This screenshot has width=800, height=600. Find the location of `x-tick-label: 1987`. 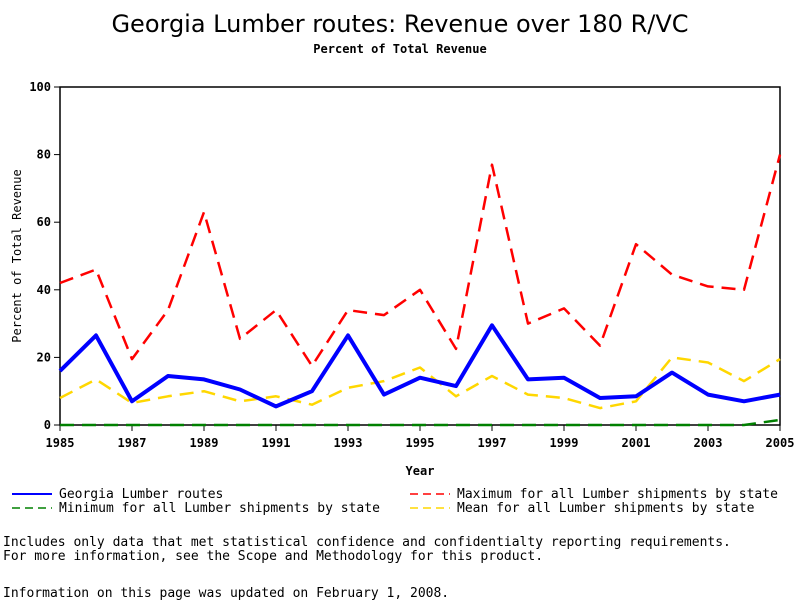

x-tick-label: 1987 is located at coordinates (132, 443).